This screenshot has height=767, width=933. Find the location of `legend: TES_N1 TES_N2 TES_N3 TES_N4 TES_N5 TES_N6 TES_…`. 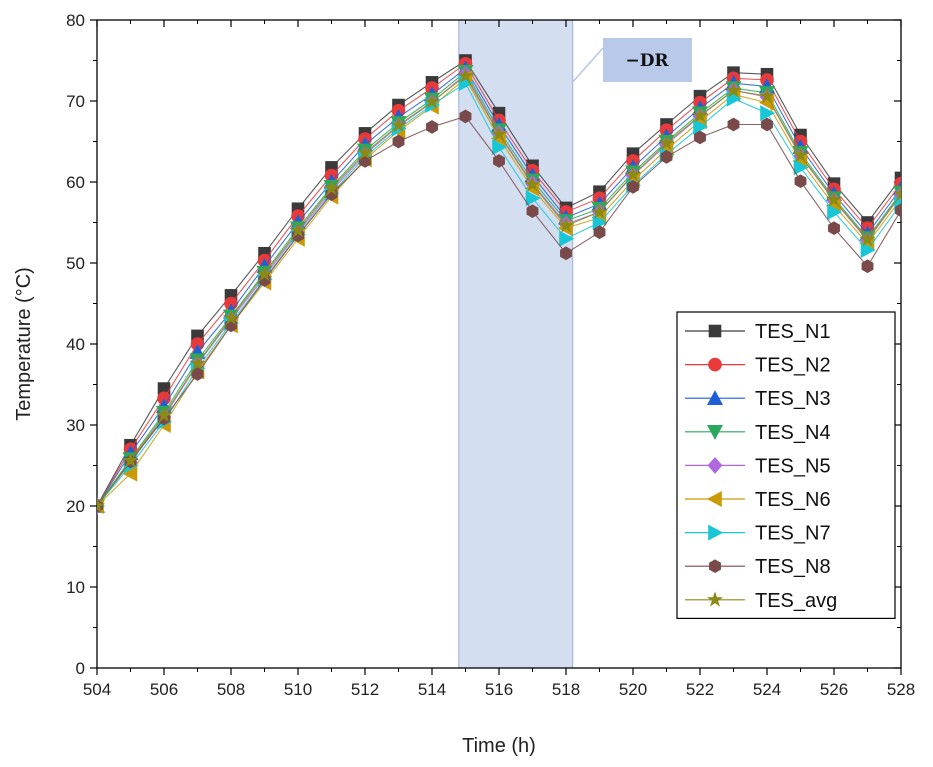

legend: TES_N1 TES_N2 TES_N3 TES_N4 TES_N5 TES_N6 TES_… is located at coordinates (786, 465).